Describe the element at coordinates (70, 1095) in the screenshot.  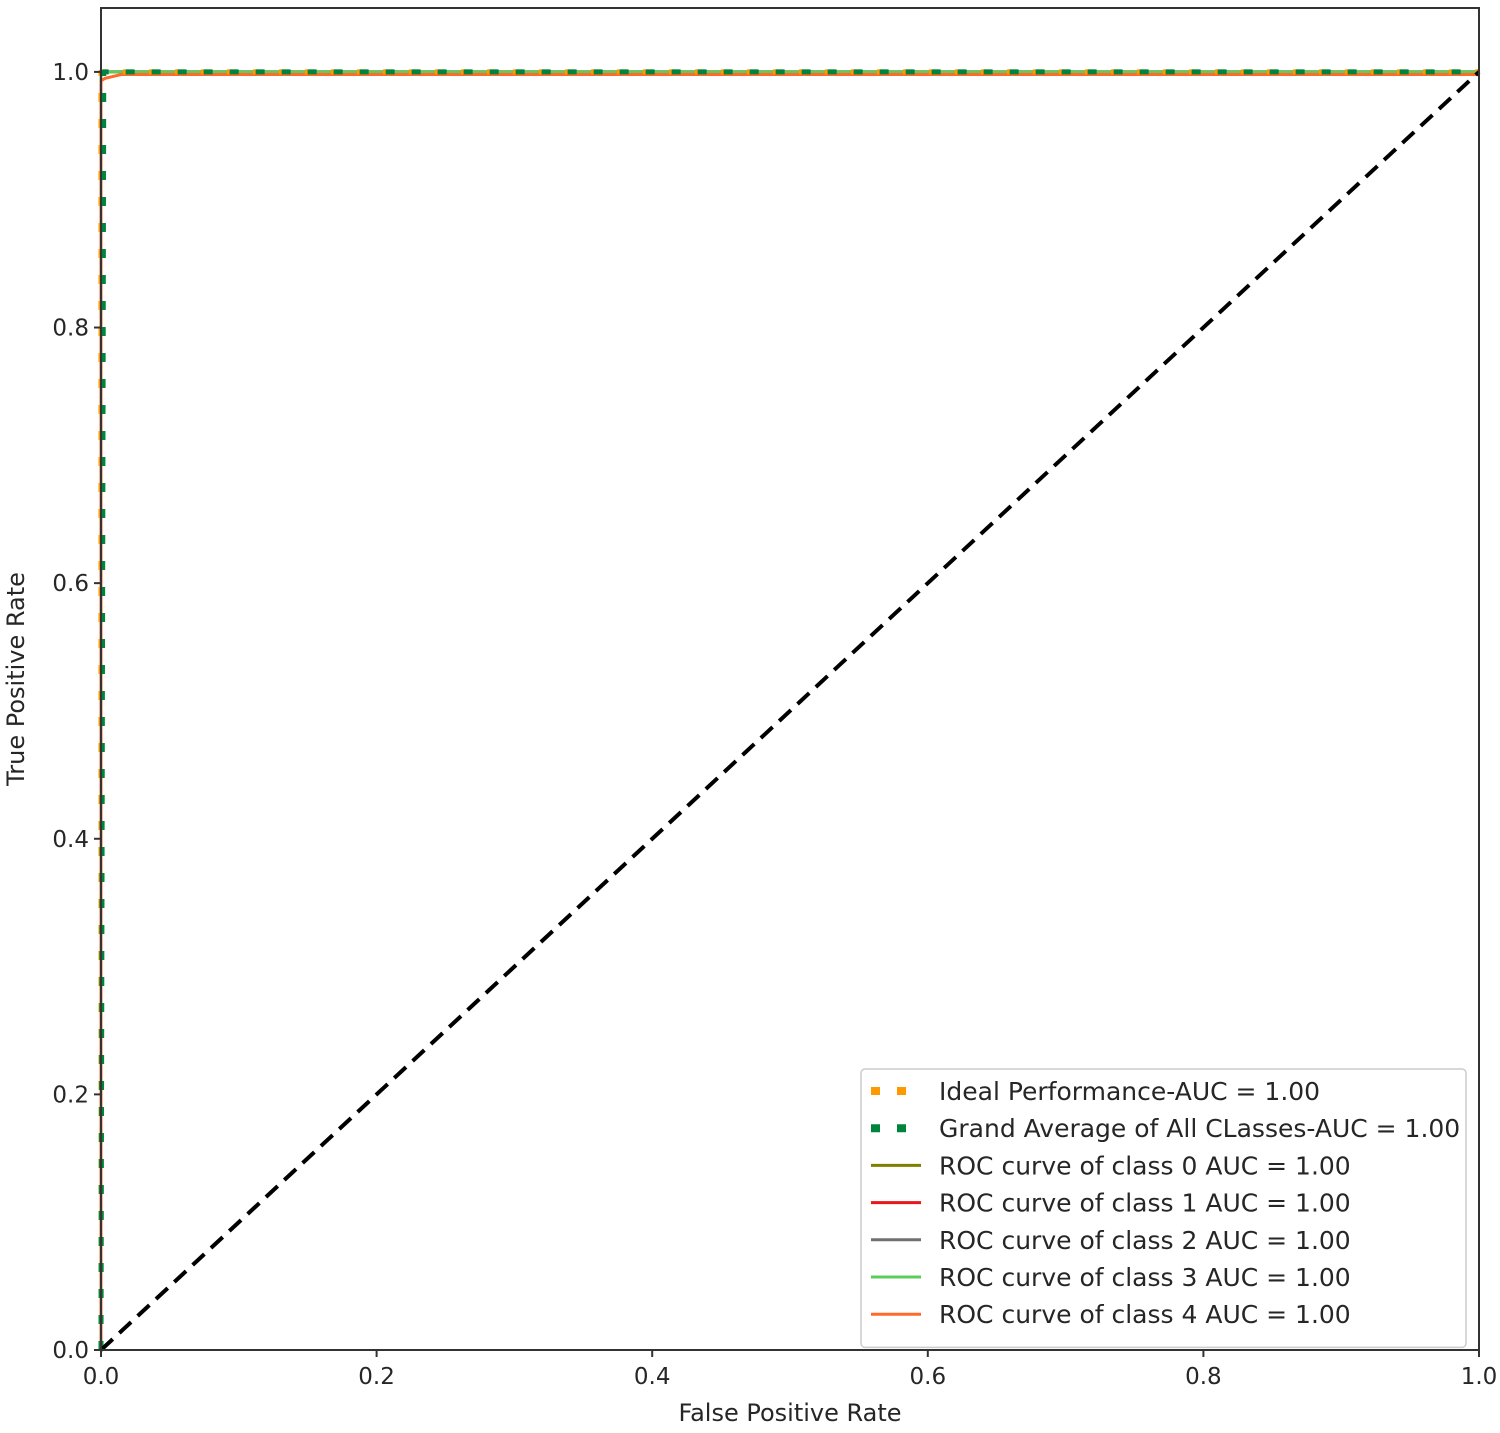
I see `y-tick-label: 0.2` at that location.